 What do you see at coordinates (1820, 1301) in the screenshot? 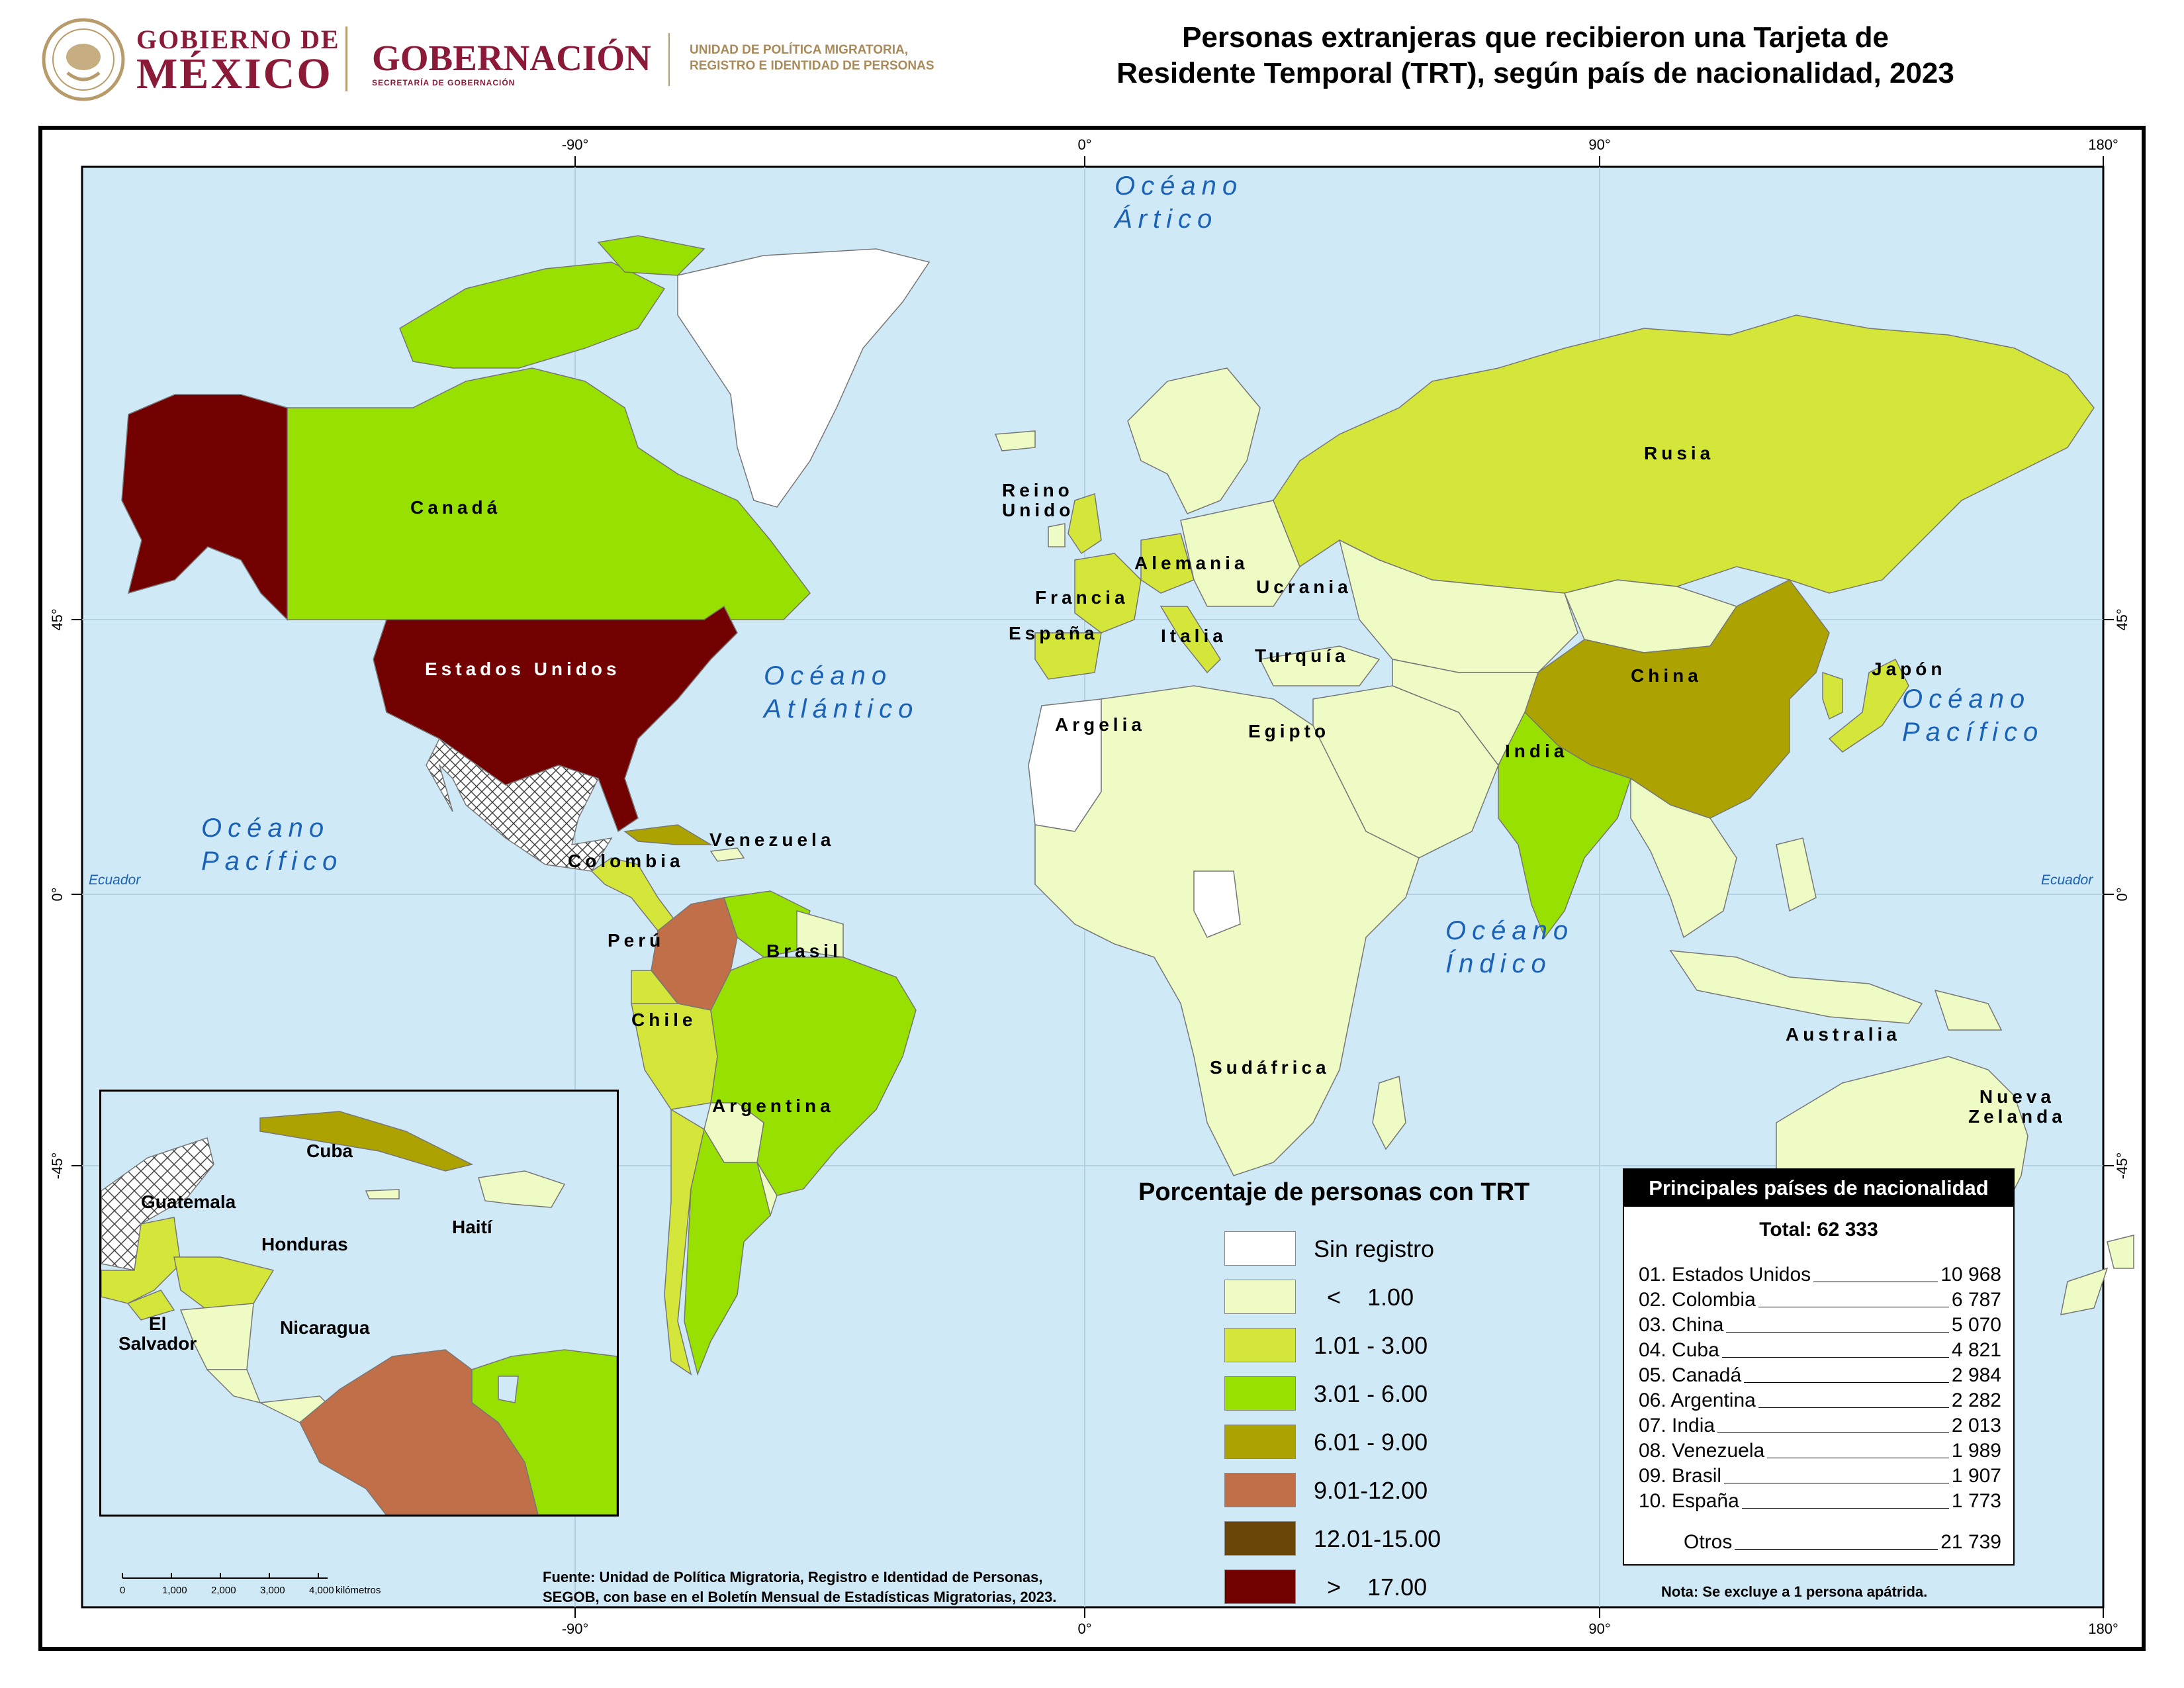
I see `table-row: 02. Colombia 6 787` at bounding box center [1820, 1301].